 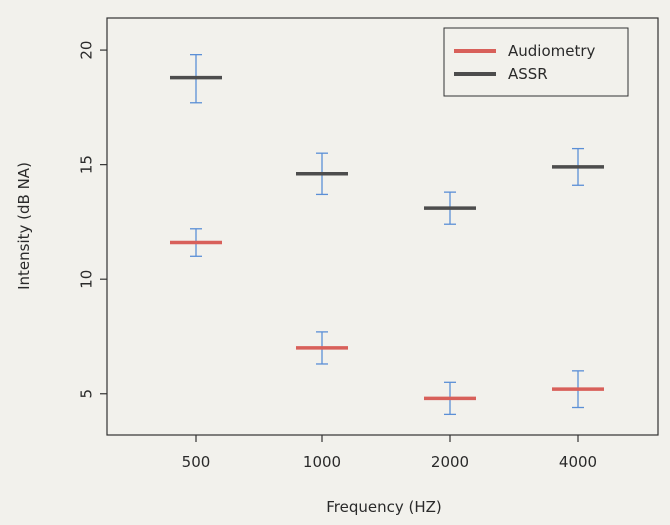 What do you see at coordinates (92, 220) in the screenshot?
I see `y-axis: 5 10 15 20` at bounding box center [92, 220].